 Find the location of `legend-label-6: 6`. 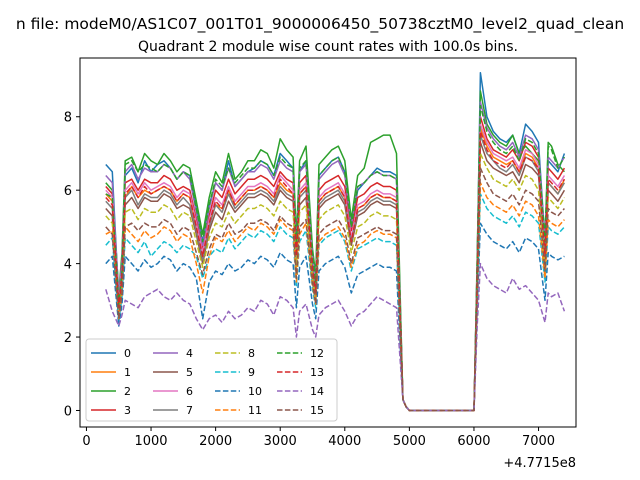

legend-label-6: 6 is located at coordinates (189, 391).